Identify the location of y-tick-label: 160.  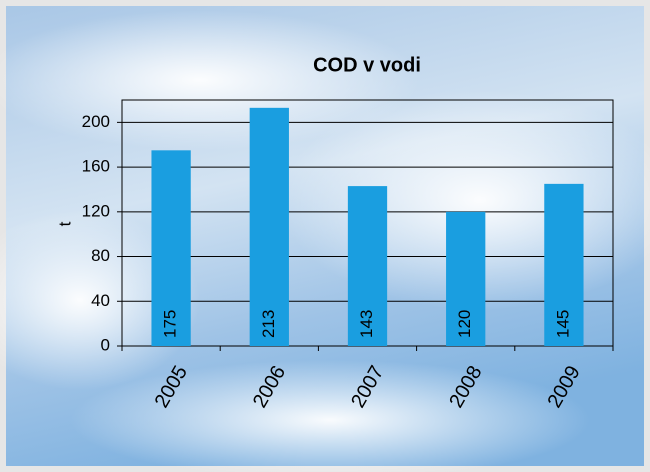
(96, 166).